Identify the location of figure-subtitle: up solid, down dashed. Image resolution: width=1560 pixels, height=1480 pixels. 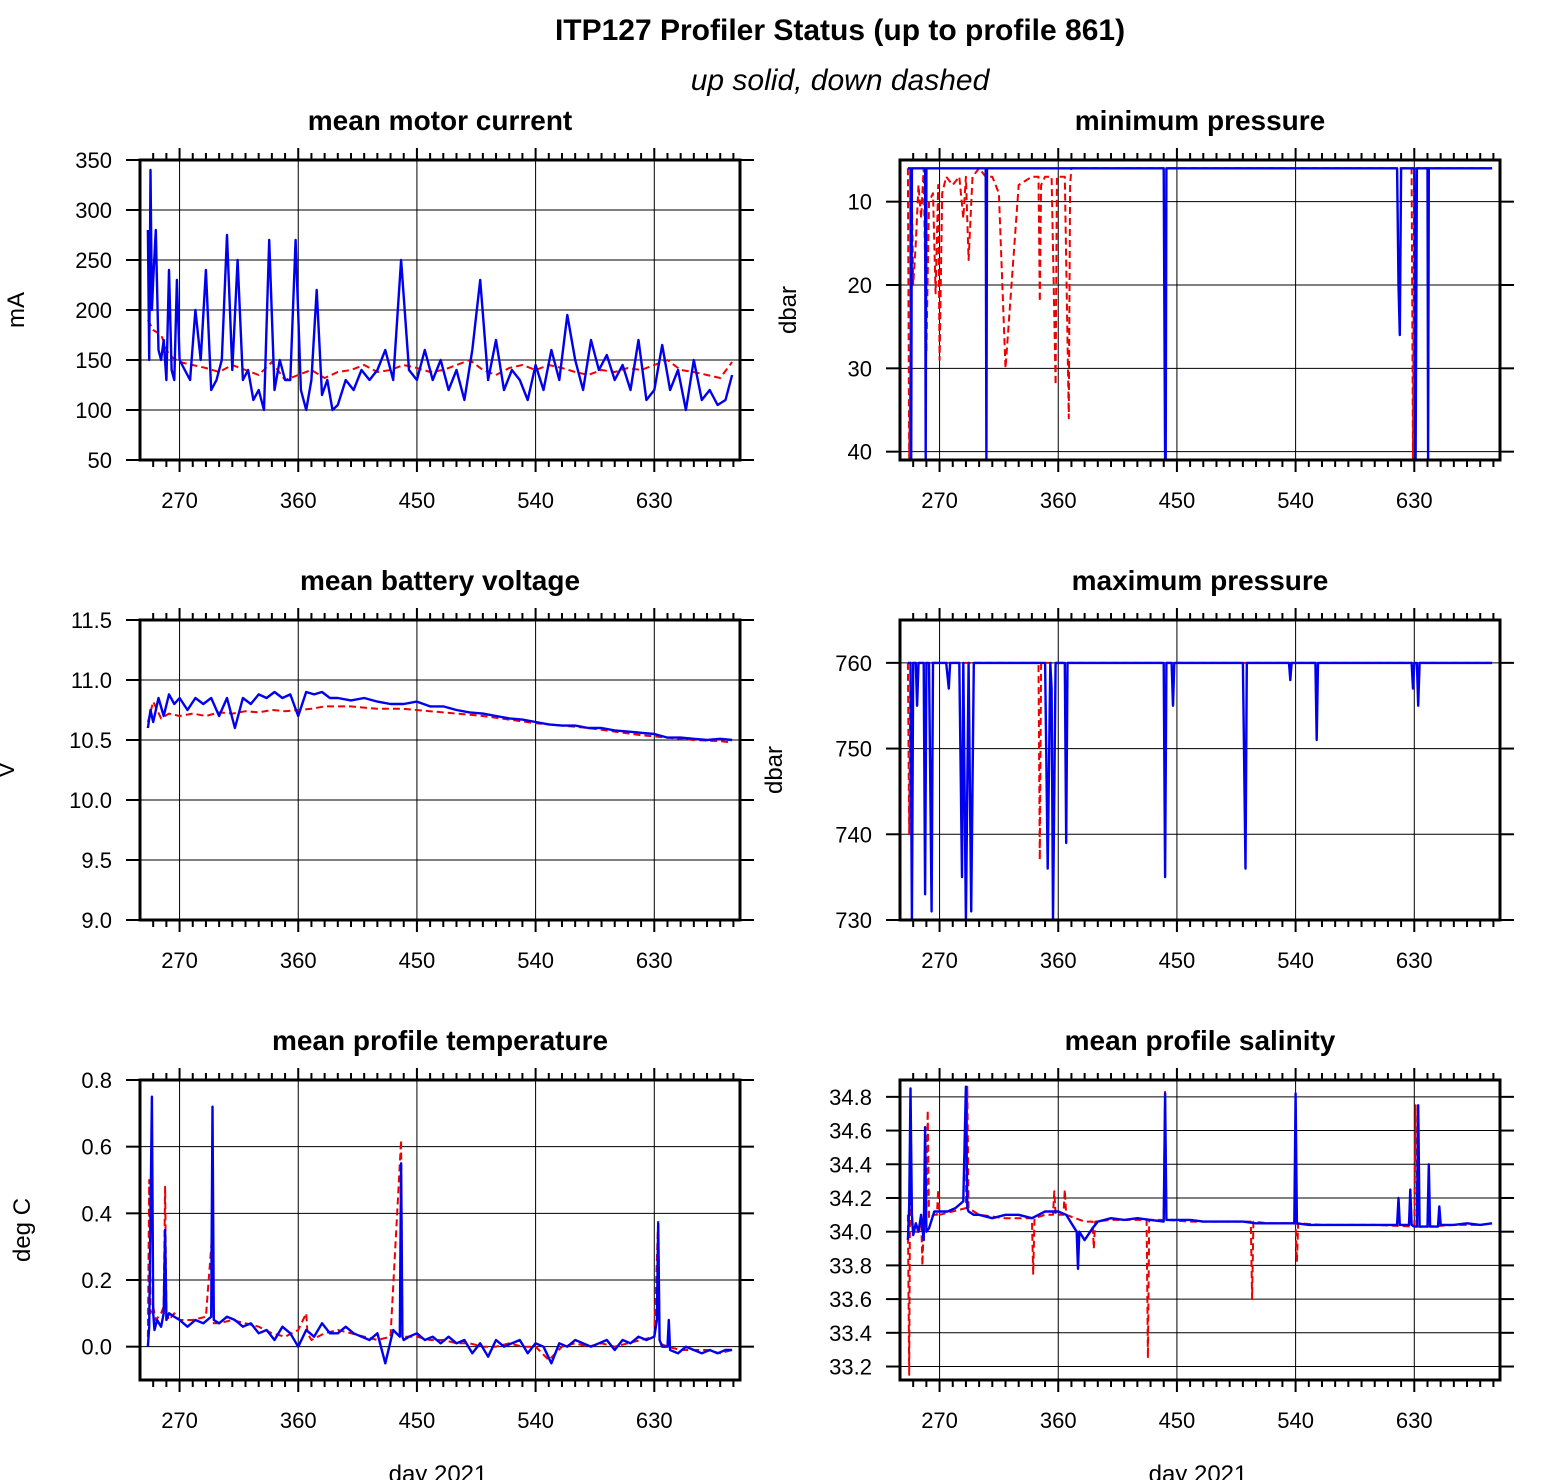
(841, 80).